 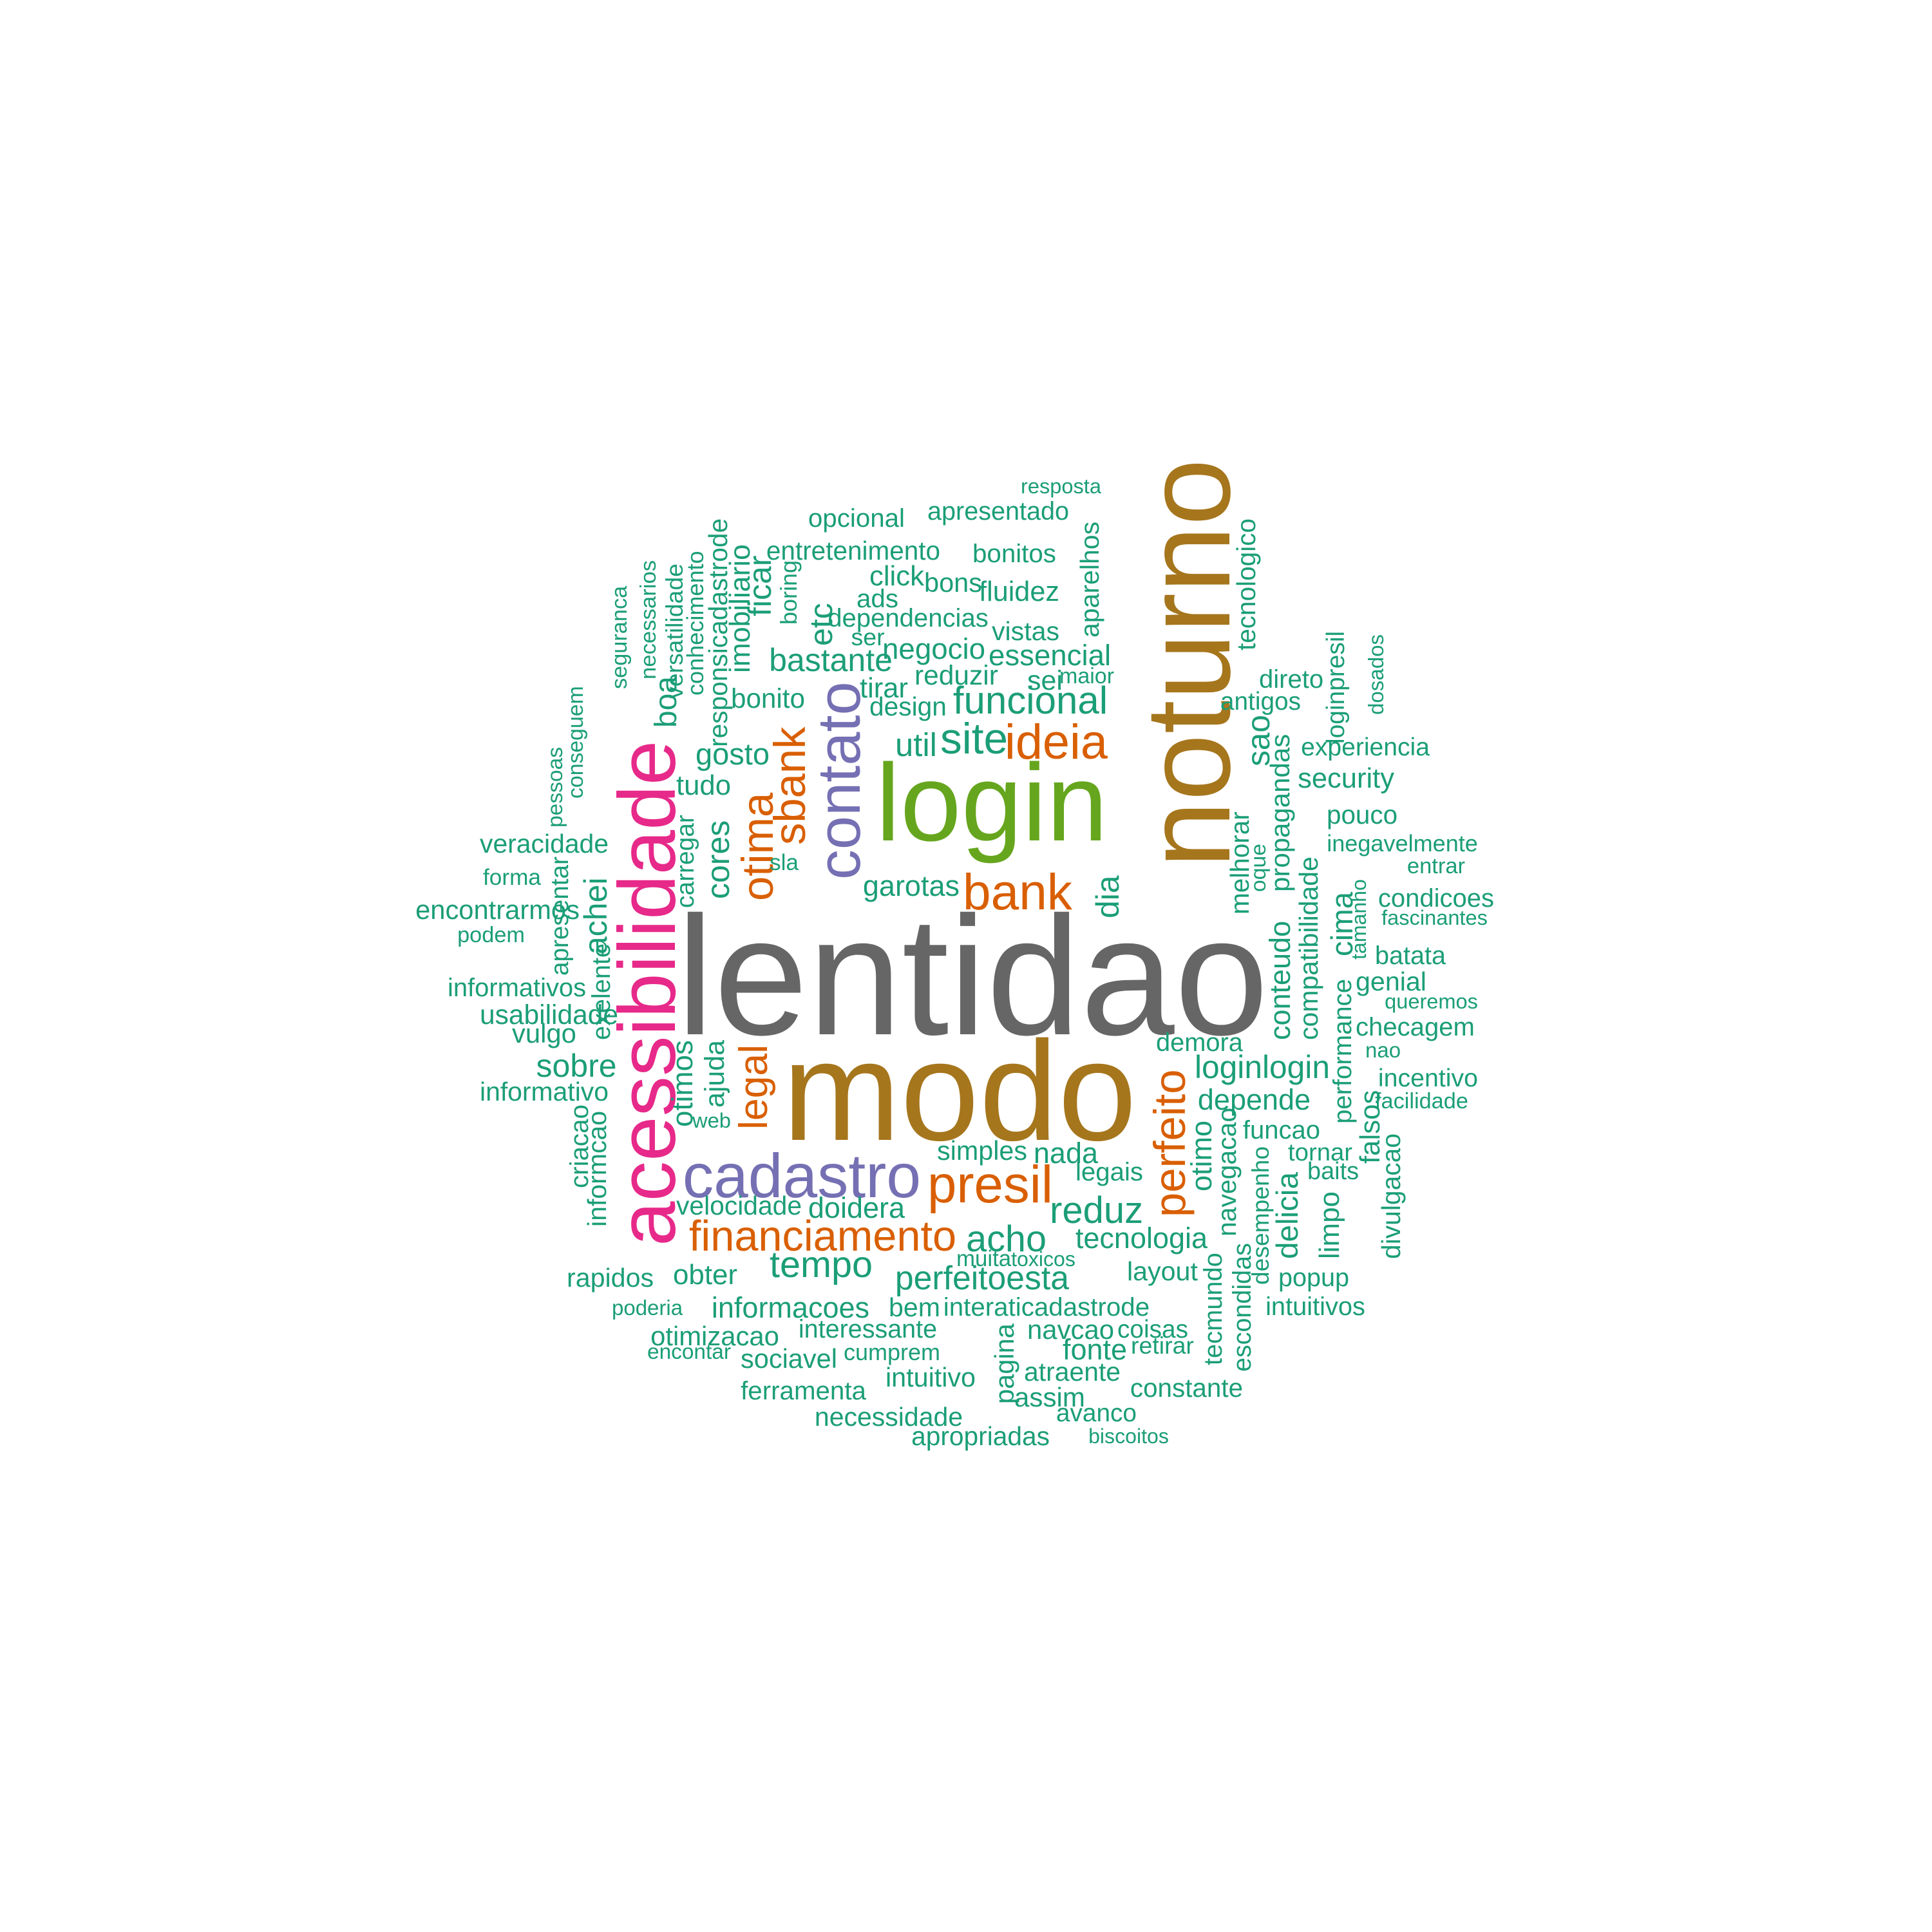 I want to click on word-usabilidade: usabilidade, so click(x=549, y=1015).